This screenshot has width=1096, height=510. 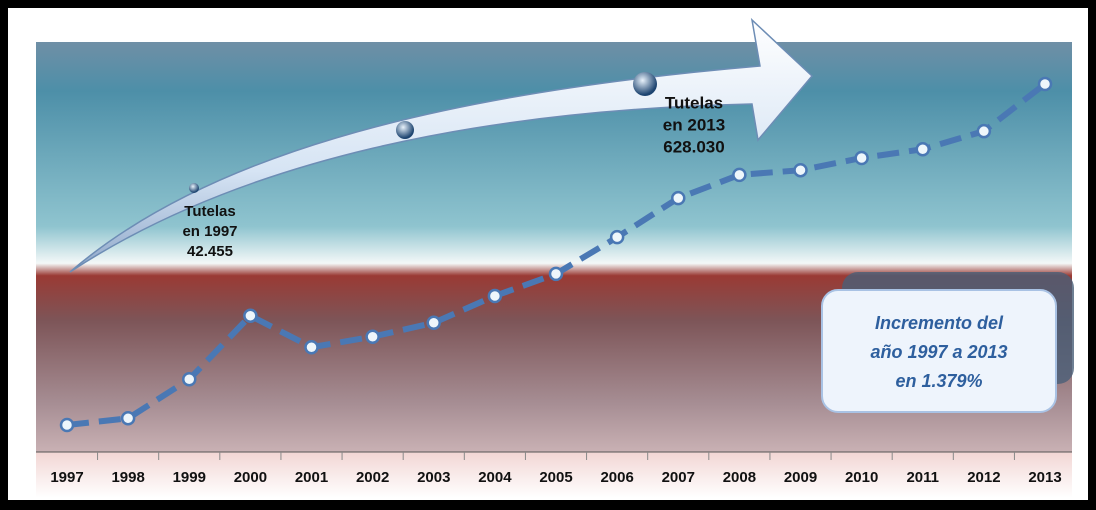 I want to click on x-tick-label: 2013, so click(x=1044, y=477).